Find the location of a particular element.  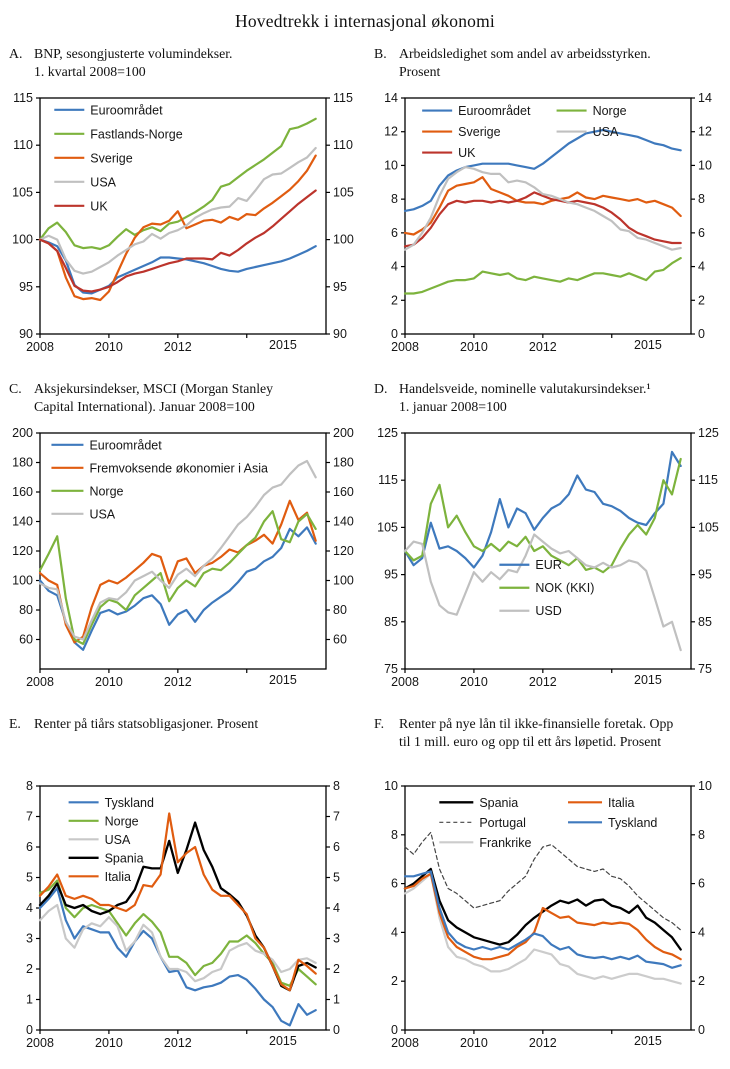

svg-text: Frankrike is located at coordinates (505, 843).